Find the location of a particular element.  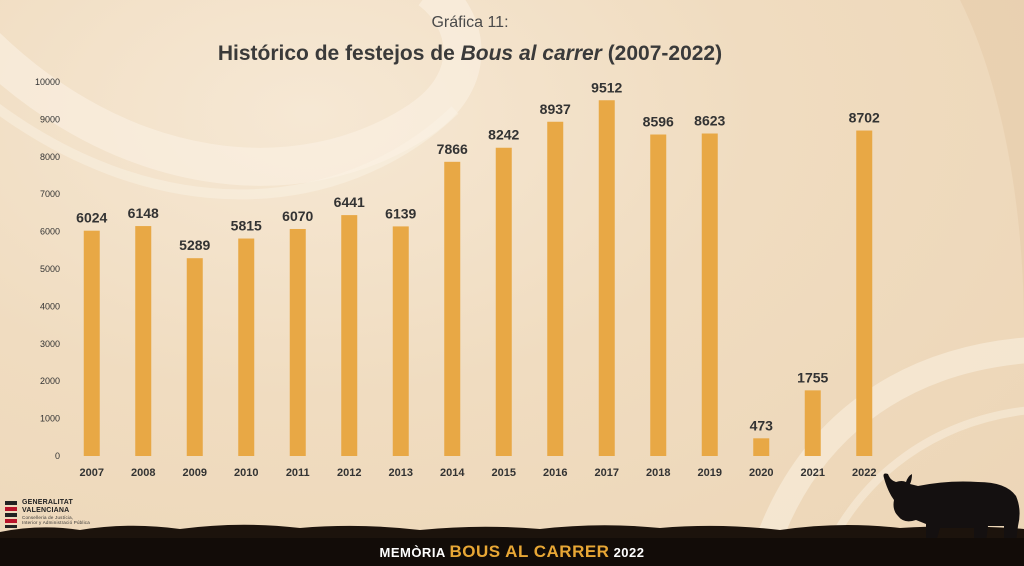

data-label-2015: 8242 is located at coordinates (503, 135).